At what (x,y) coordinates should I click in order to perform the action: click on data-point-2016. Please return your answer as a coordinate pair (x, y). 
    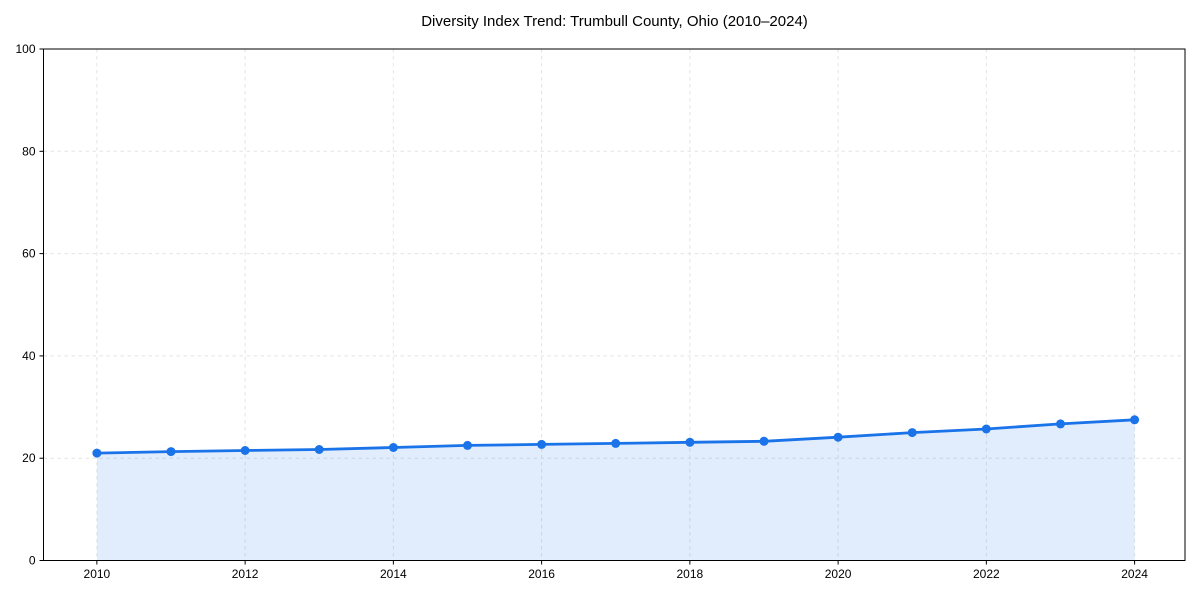
    Looking at the image, I should click on (542, 444).